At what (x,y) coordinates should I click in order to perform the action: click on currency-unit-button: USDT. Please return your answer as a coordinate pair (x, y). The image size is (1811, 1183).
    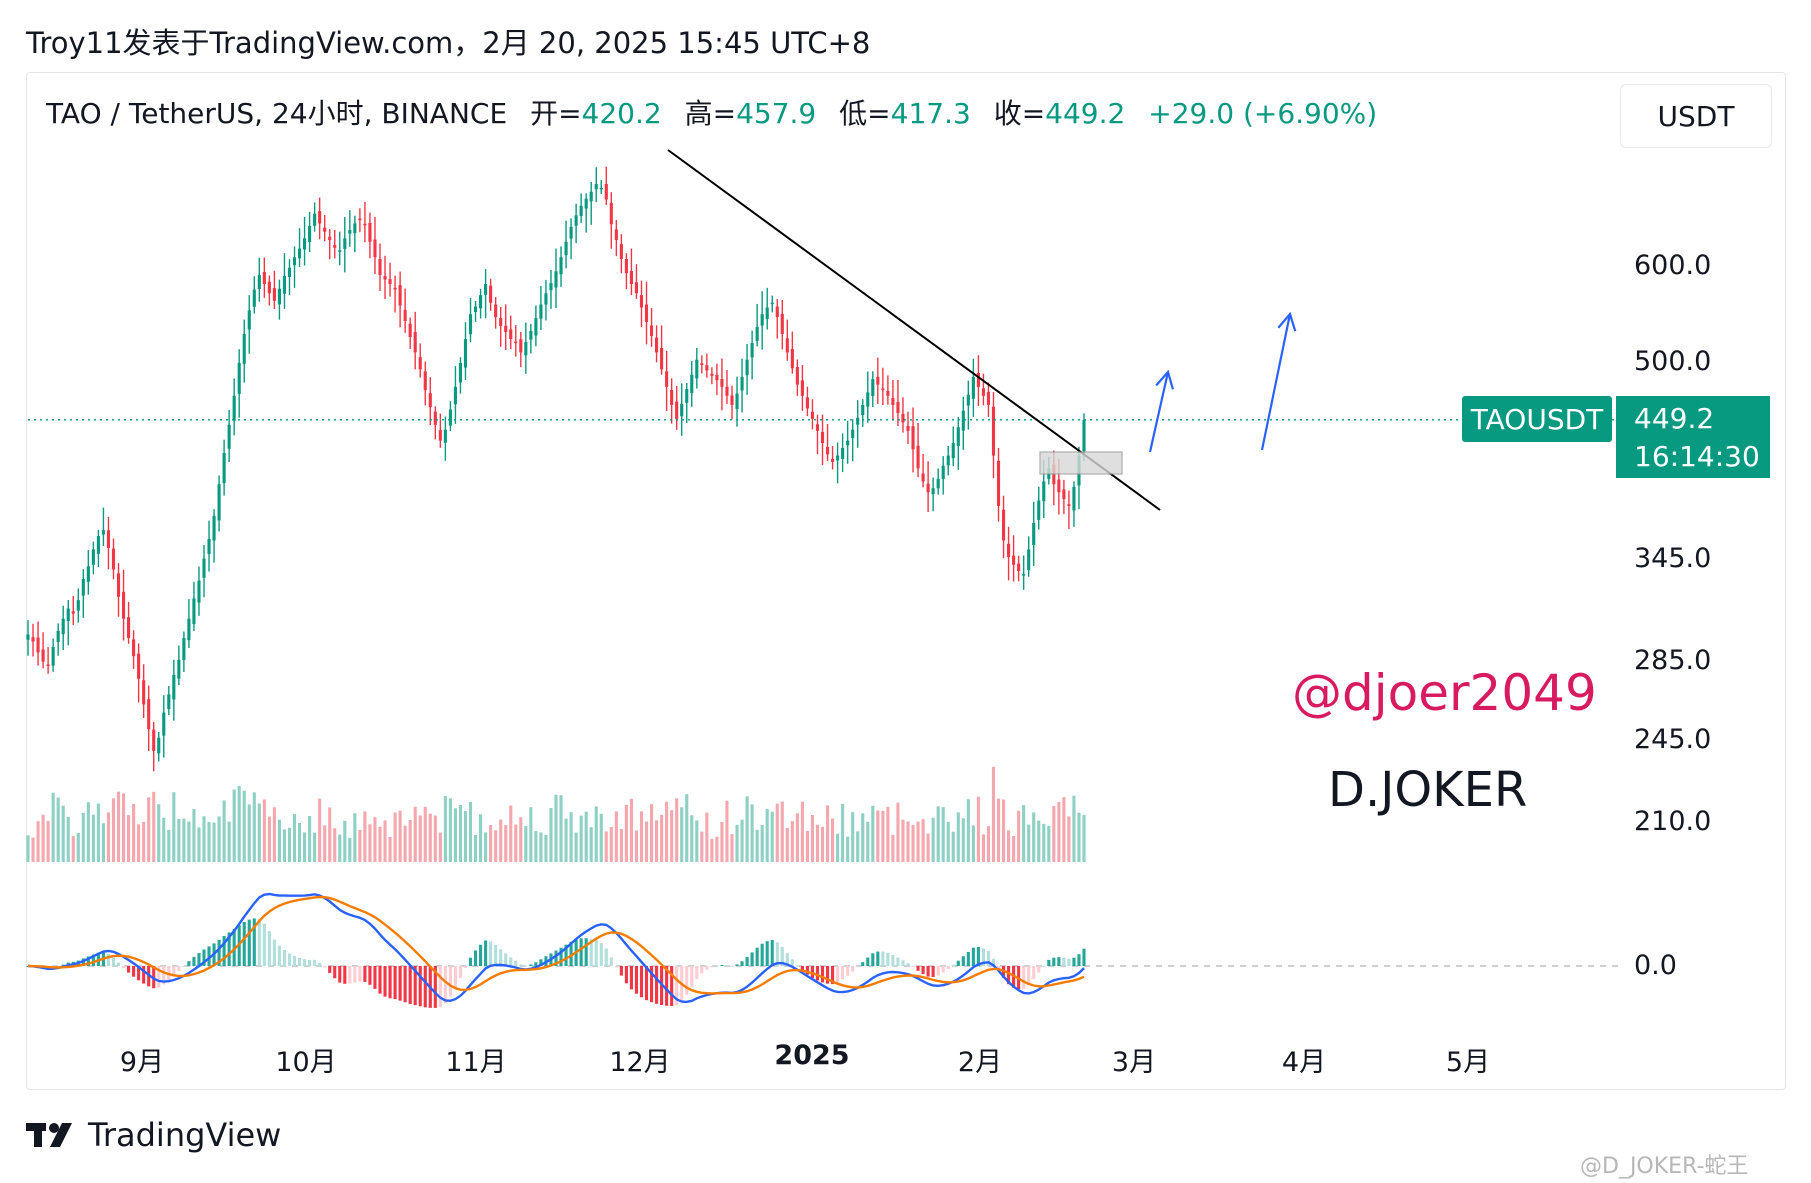
    Looking at the image, I should click on (1696, 116).